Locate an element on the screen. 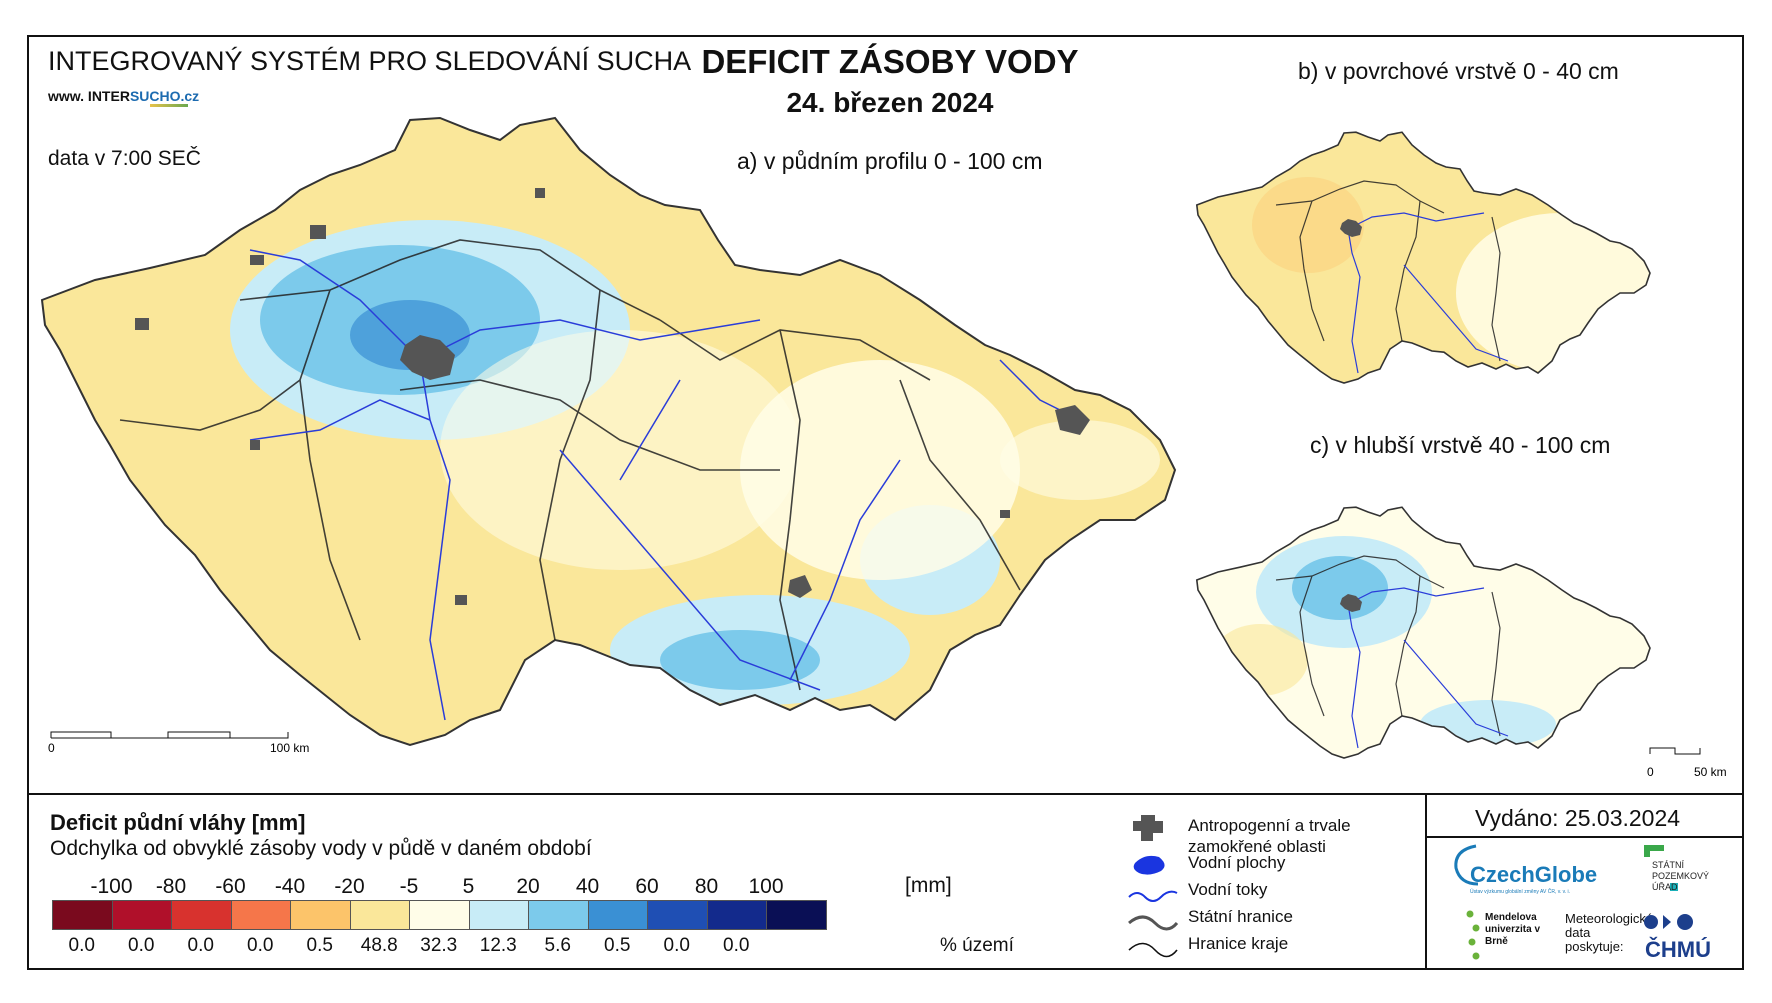 The width and height of the screenshot is (1772, 1003). web-prefix: www. INTER is located at coordinates (89, 96).